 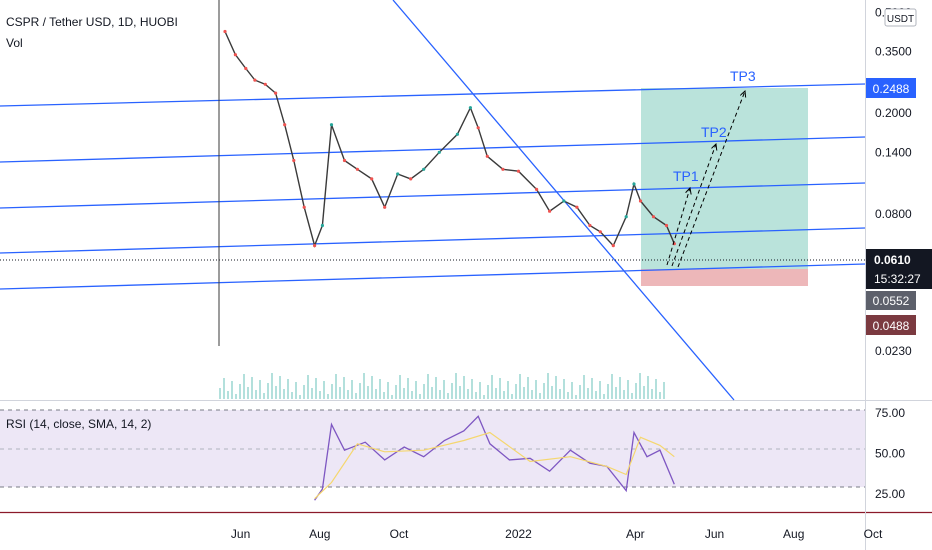 What do you see at coordinates (557, 534) in the screenshot?
I see `time-axis-ticks: Jun Aug Oct 2022 Apr Jun Aug Oct` at bounding box center [557, 534].